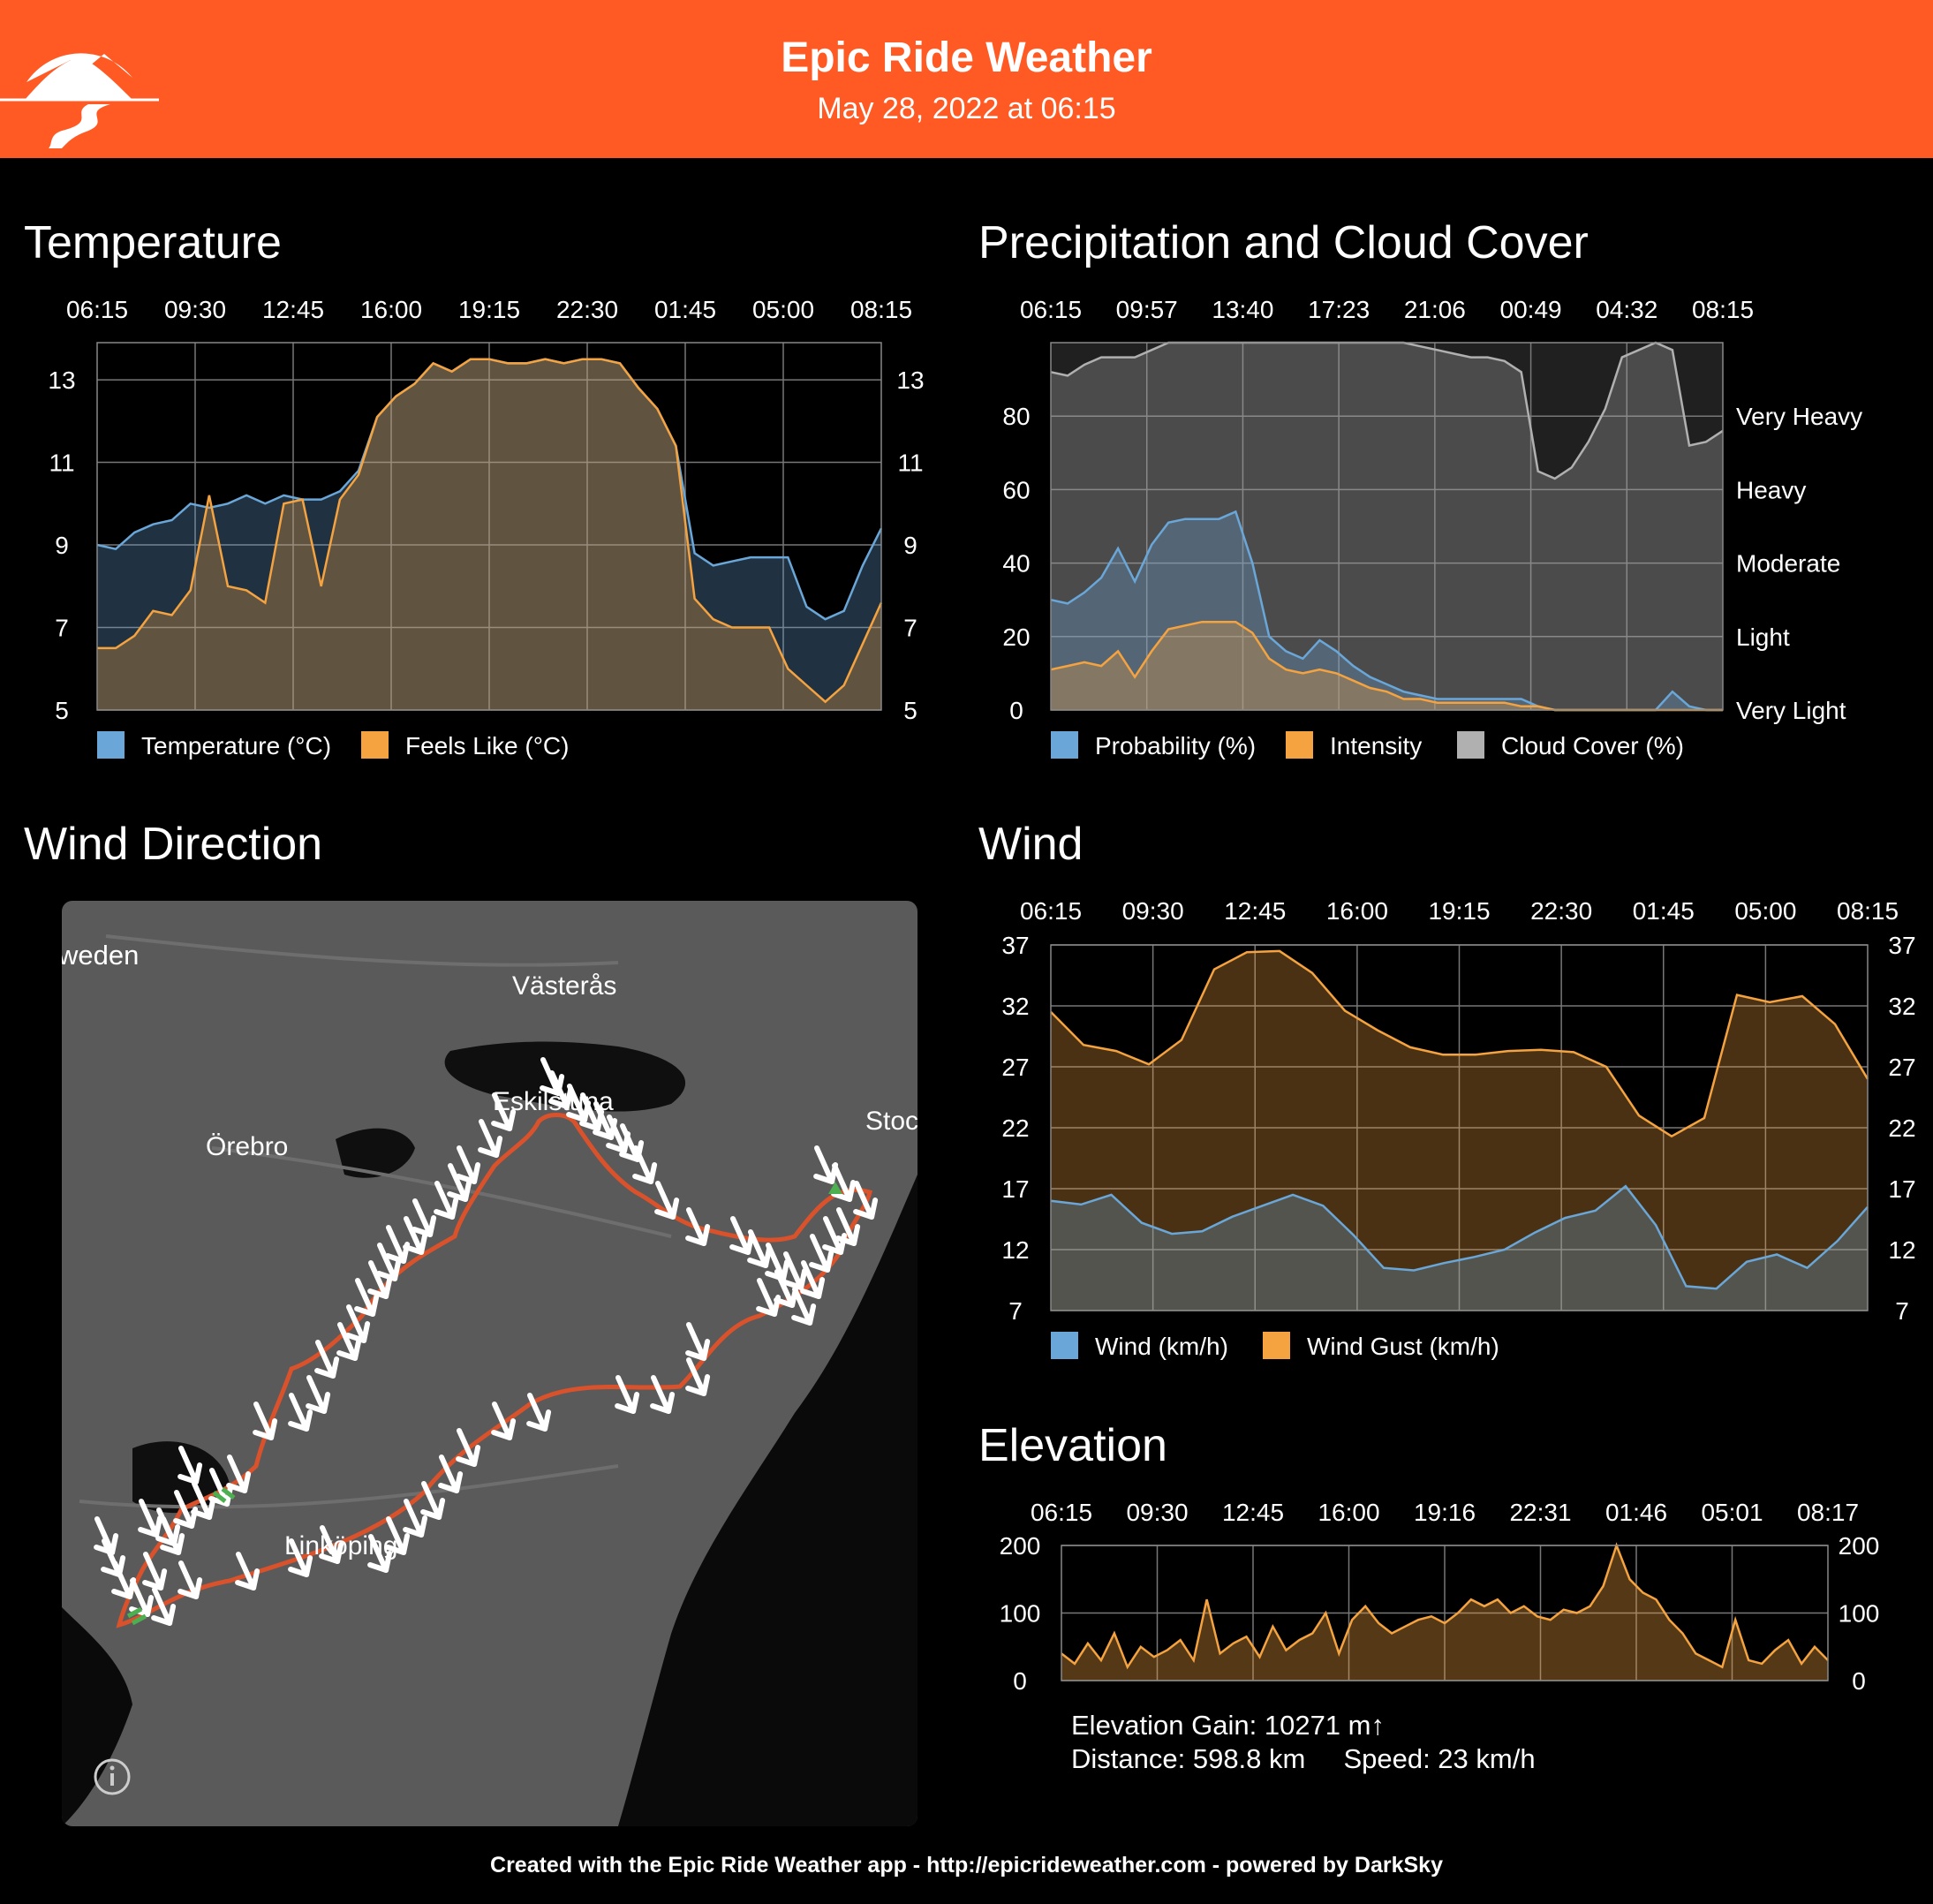  I want to click on map-label-eskilstuna: Eskilstuna, so click(553, 1101).